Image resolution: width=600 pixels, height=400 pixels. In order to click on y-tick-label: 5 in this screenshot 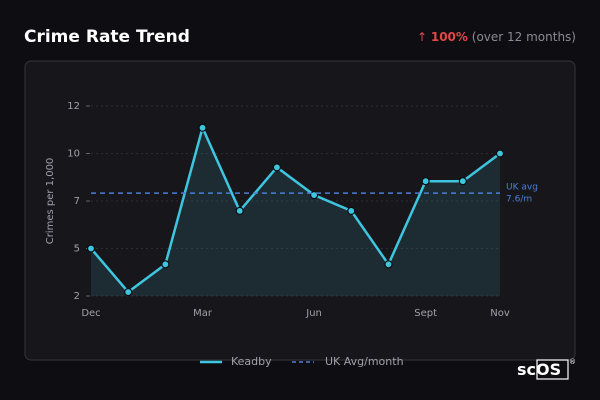, I will do `click(77, 249)`.